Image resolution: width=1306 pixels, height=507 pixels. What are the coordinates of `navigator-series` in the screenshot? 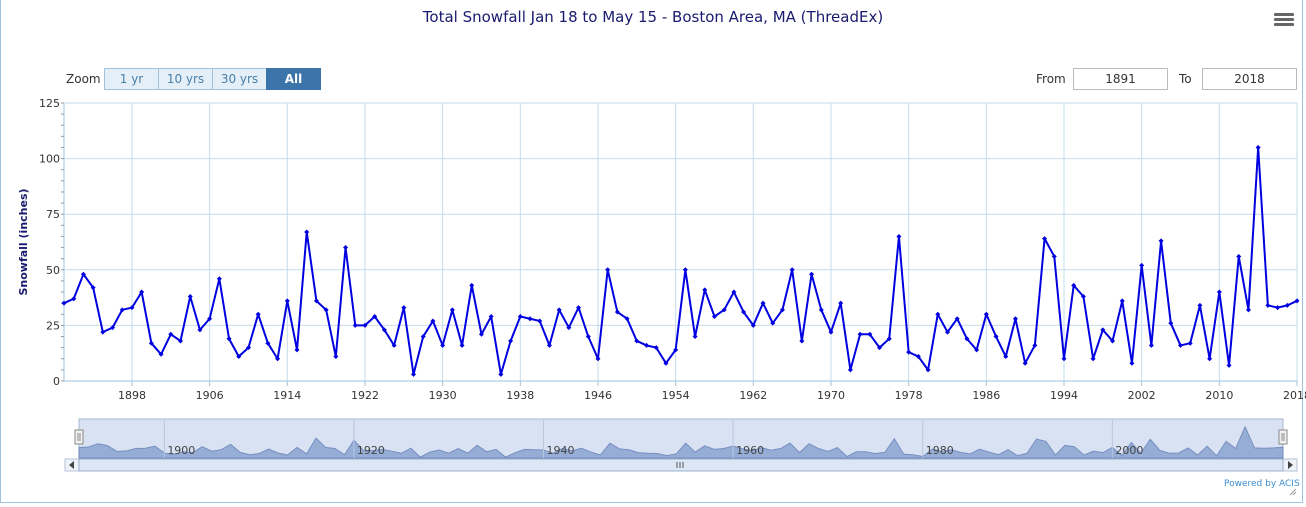 It's located at (681, 442).